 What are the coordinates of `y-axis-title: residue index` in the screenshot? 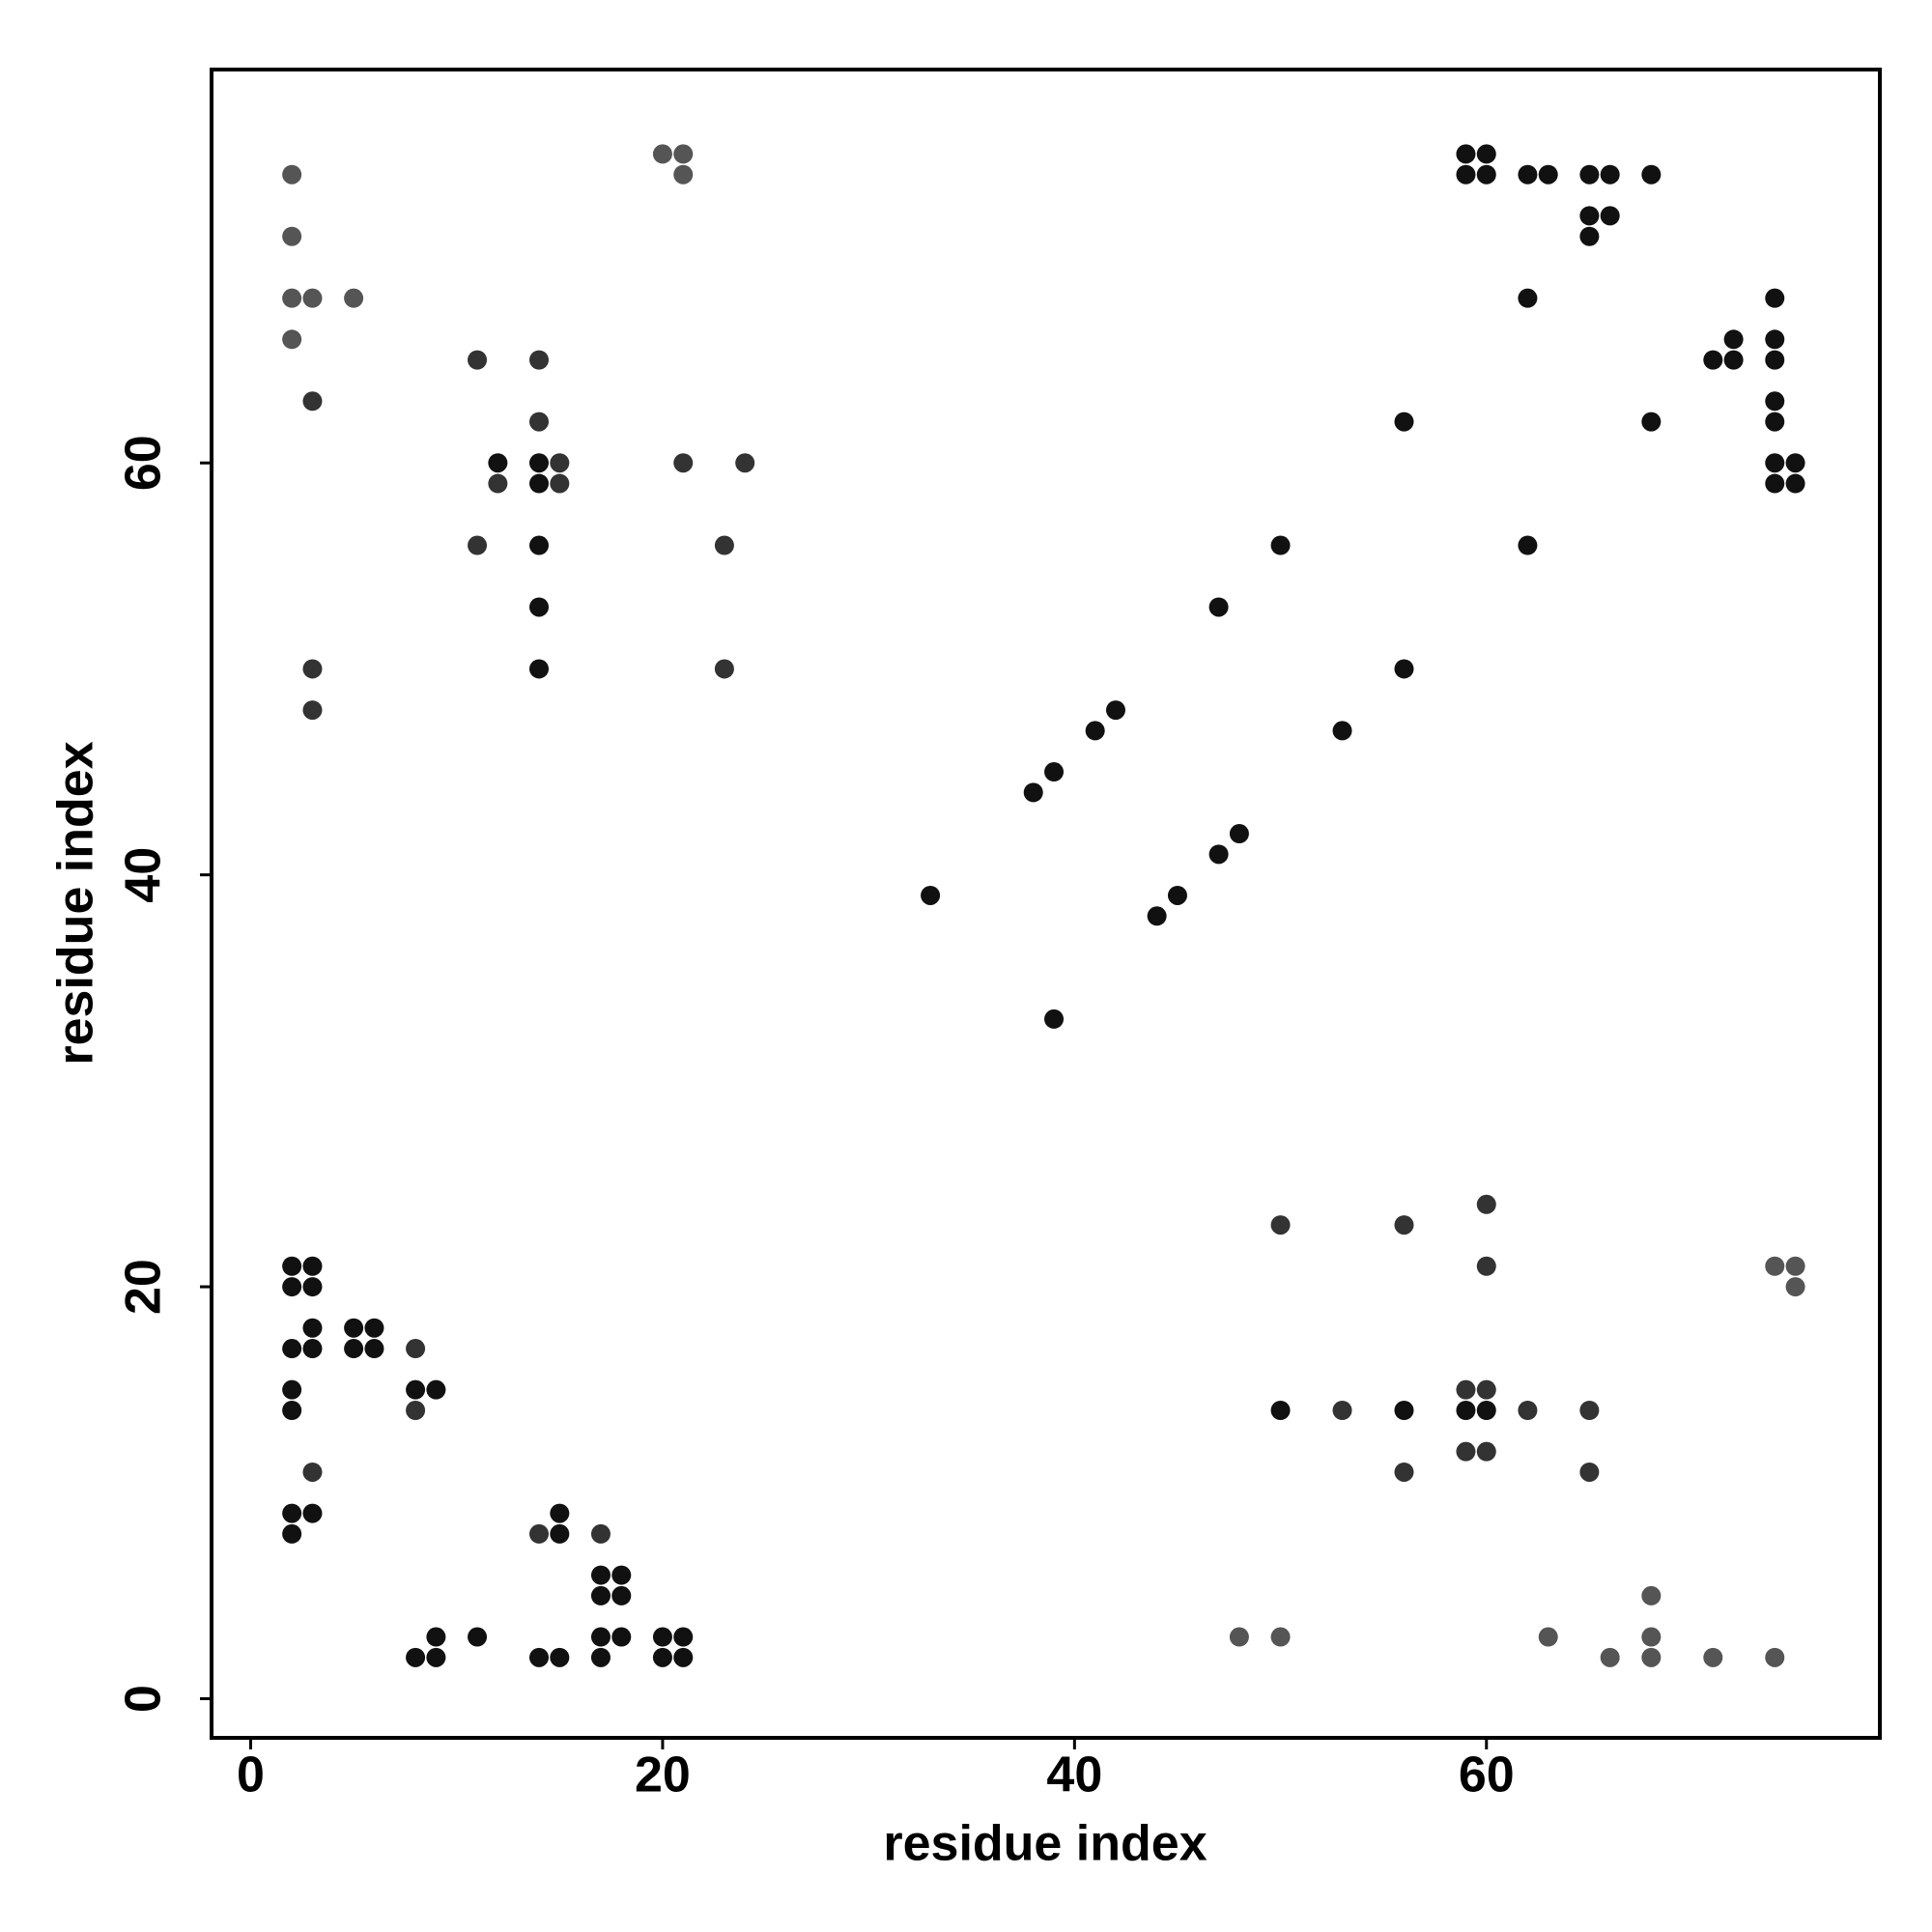 It's located at (76, 903).